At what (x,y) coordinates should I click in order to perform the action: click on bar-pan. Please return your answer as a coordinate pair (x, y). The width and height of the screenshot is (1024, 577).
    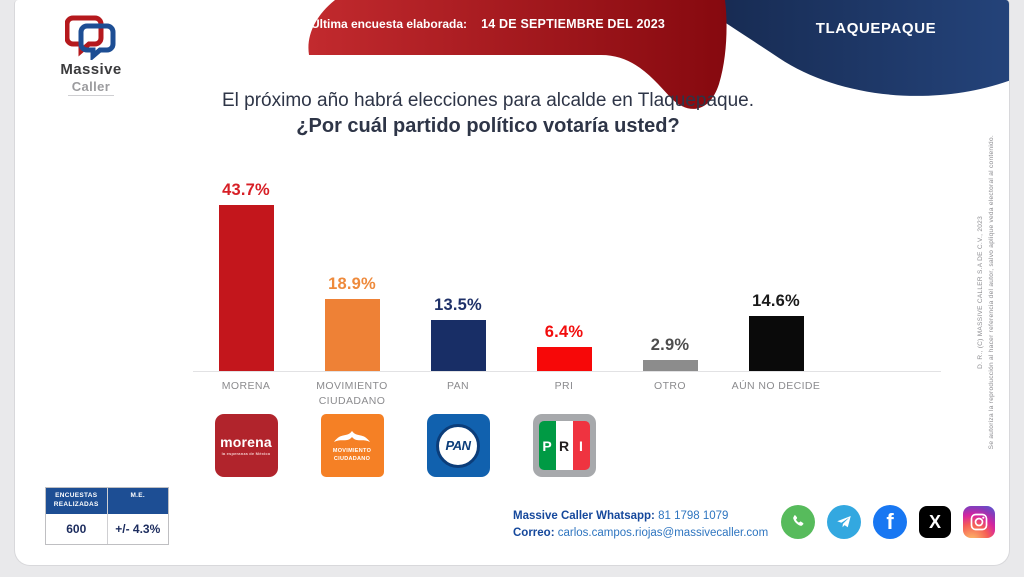
    Looking at the image, I should click on (458, 345).